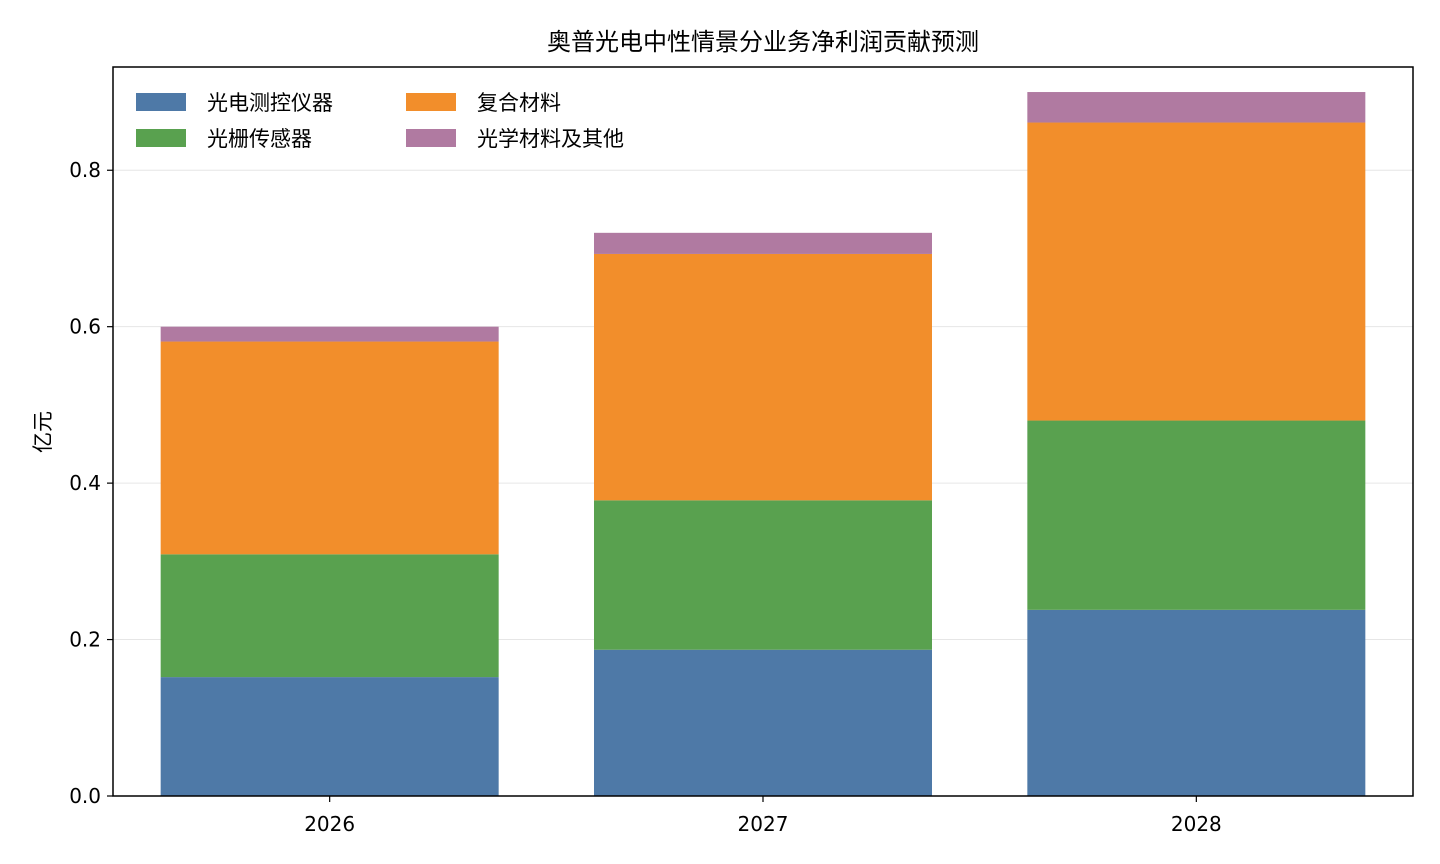 The image size is (1440, 864). What do you see at coordinates (85, 327) in the screenshot?
I see `y-tick-label: 0.6` at bounding box center [85, 327].